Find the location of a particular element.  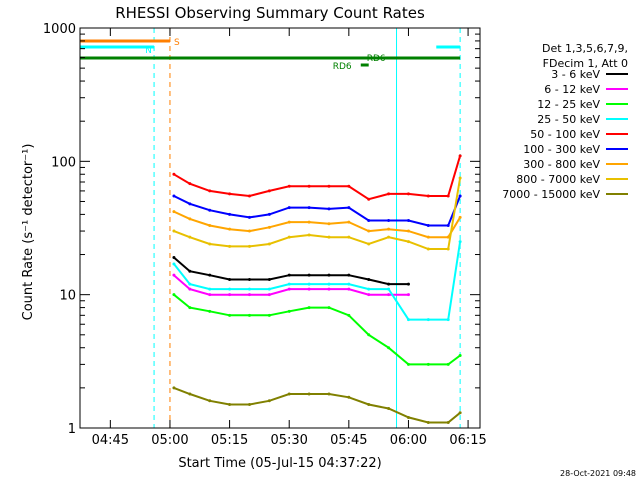

legend-label-4: 50 - 100 keV is located at coordinates (565, 134).